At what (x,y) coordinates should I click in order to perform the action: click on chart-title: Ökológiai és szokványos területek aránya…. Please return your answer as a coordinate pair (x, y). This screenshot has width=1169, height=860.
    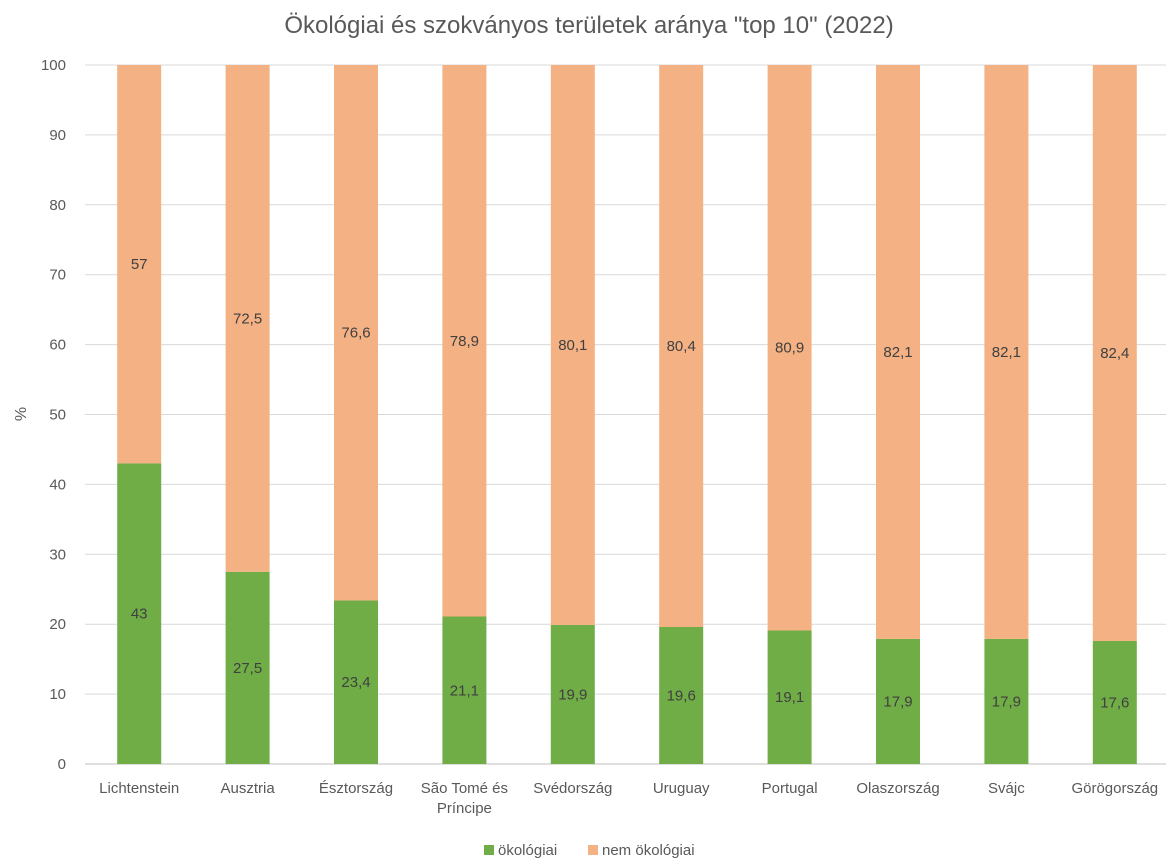
    Looking at the image, I should click on (588, 25).